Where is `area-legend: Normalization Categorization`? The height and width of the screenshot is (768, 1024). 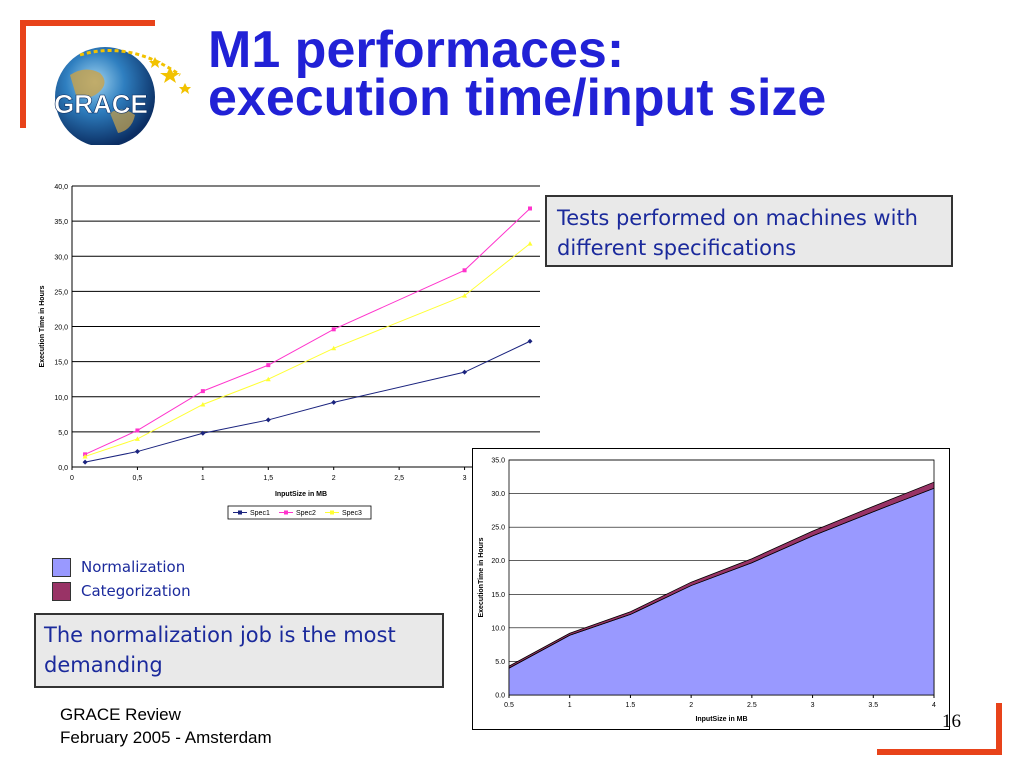 area-legend: Normalization Categorization is located at coordinates (121, 579).